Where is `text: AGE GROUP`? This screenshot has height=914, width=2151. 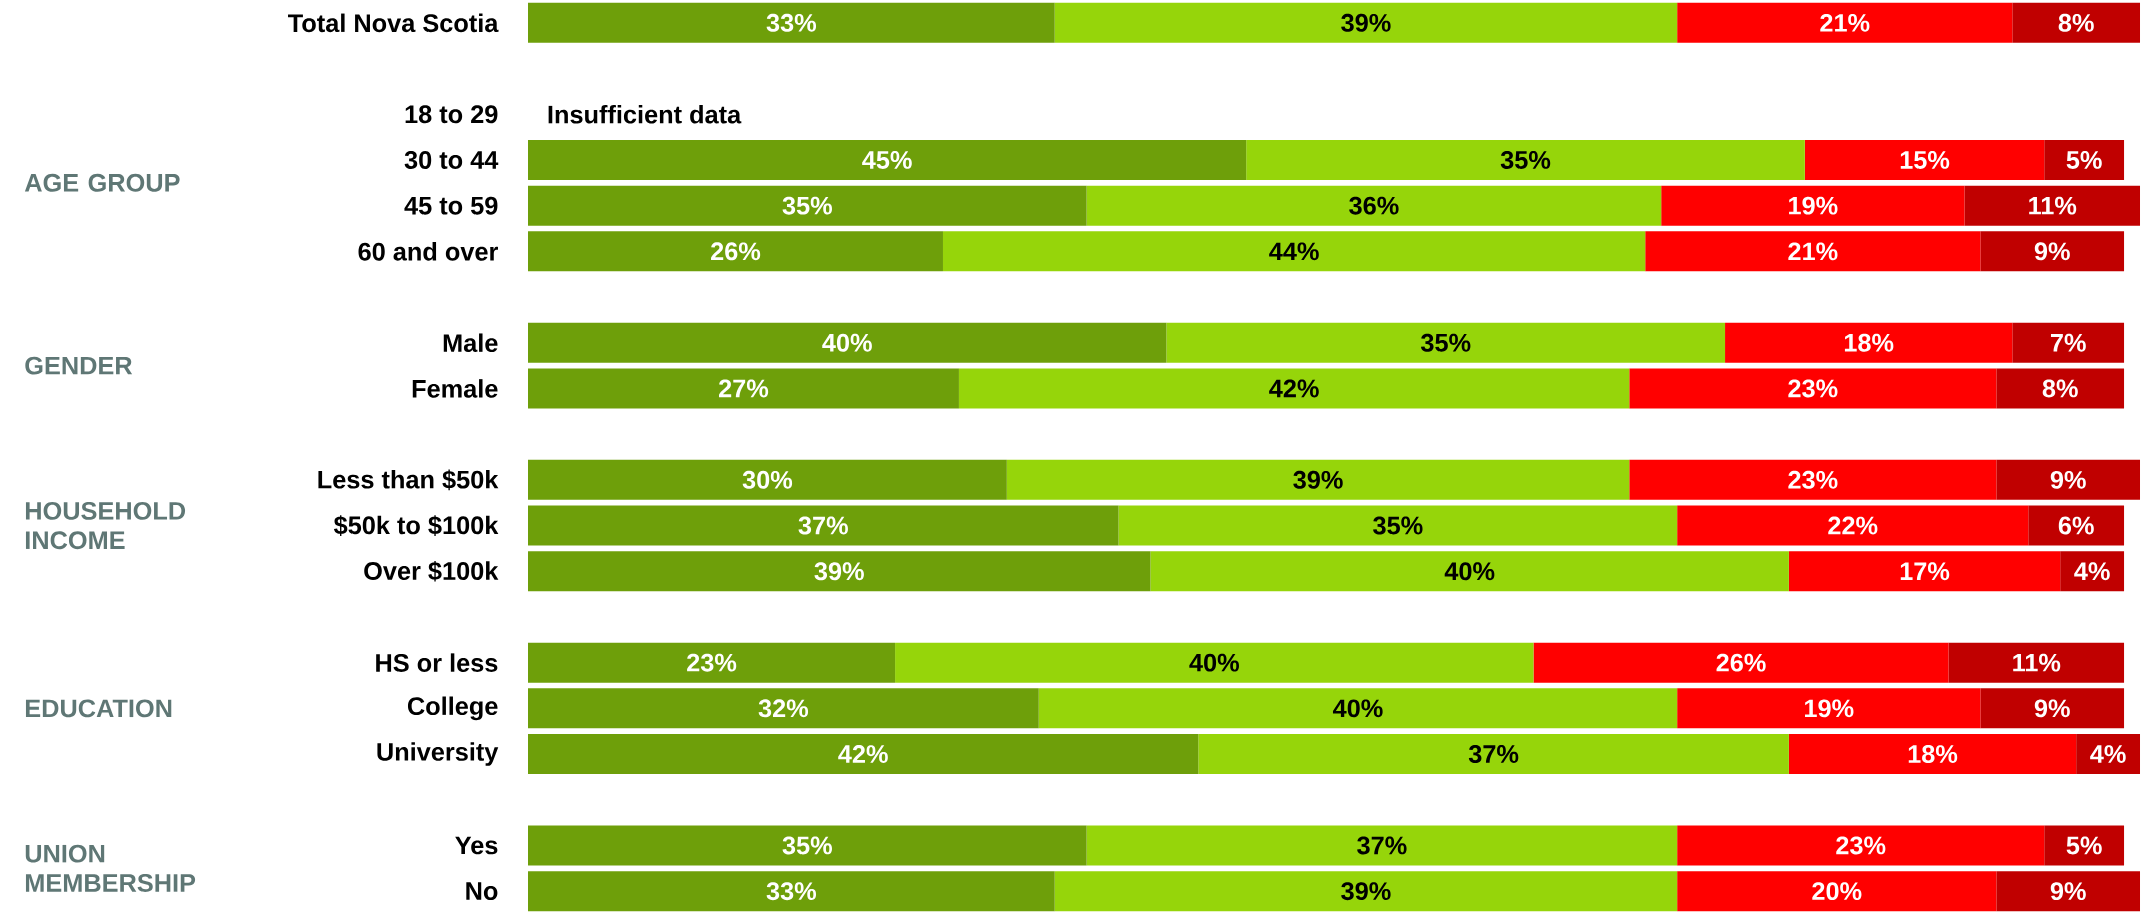 text: AGE GROUP is located at coordinates (102, 182).